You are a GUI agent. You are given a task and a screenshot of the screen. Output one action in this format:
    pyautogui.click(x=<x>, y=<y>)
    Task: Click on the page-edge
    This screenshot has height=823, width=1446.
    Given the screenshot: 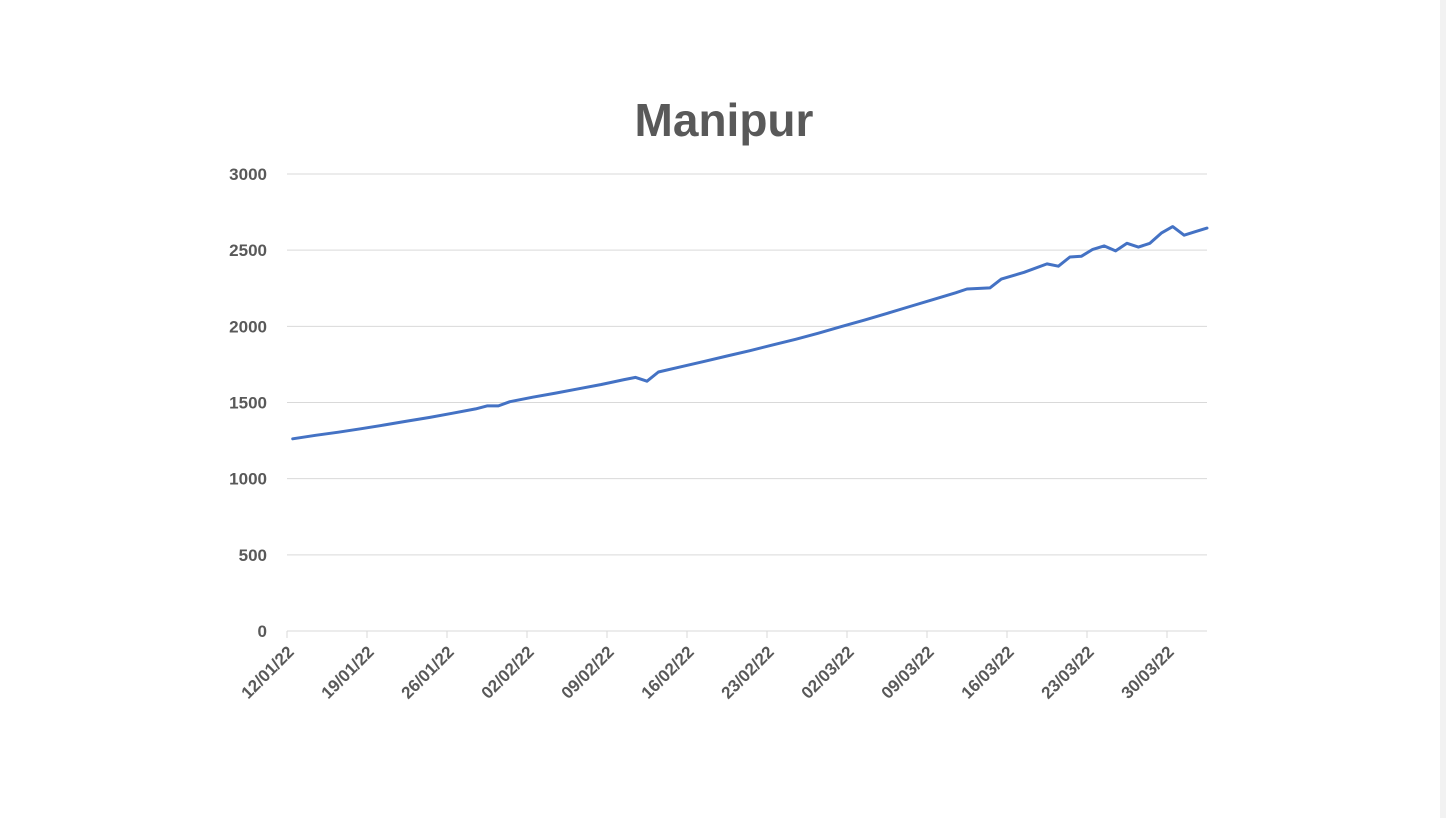 What is the action you would take?
    pyautogui.click(x=1443, y=409)
    